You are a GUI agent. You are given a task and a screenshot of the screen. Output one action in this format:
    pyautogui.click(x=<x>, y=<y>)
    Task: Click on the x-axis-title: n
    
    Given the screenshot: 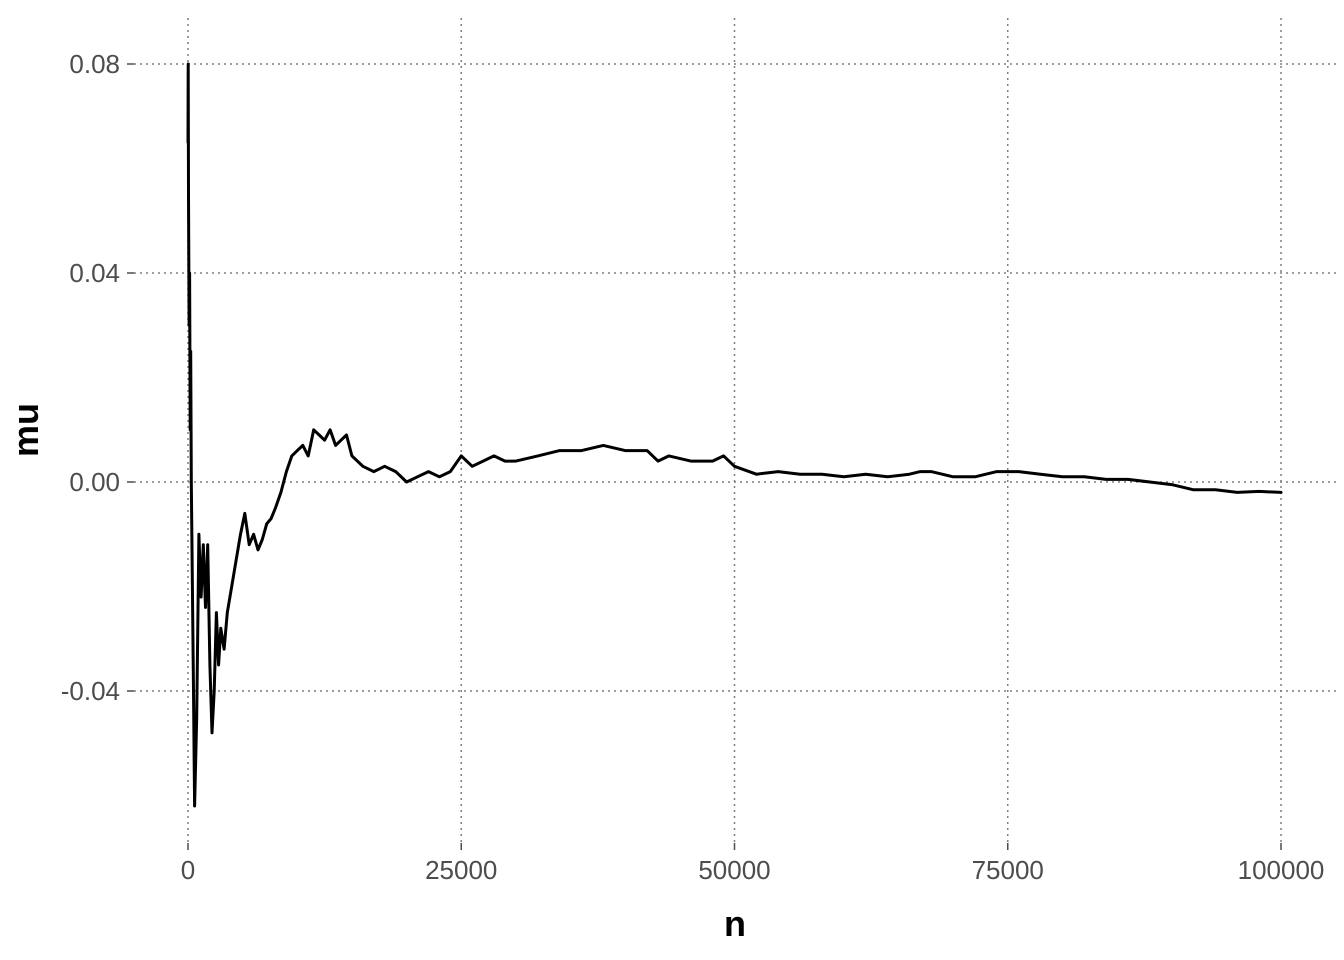 What is the action you would take?
    pyautogui.click(x=735, y=923)
    